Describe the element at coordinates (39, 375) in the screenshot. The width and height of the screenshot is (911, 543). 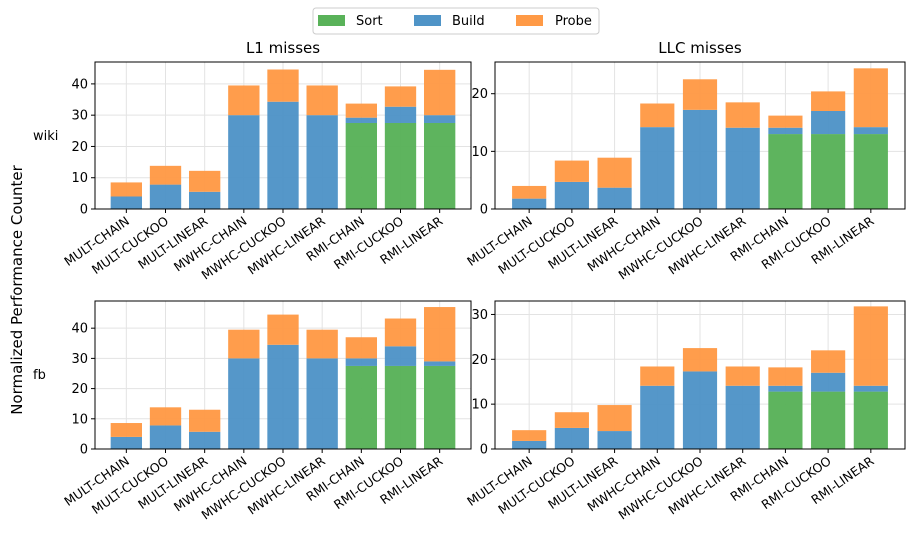
I see `row-label-fb: fb` at that location.